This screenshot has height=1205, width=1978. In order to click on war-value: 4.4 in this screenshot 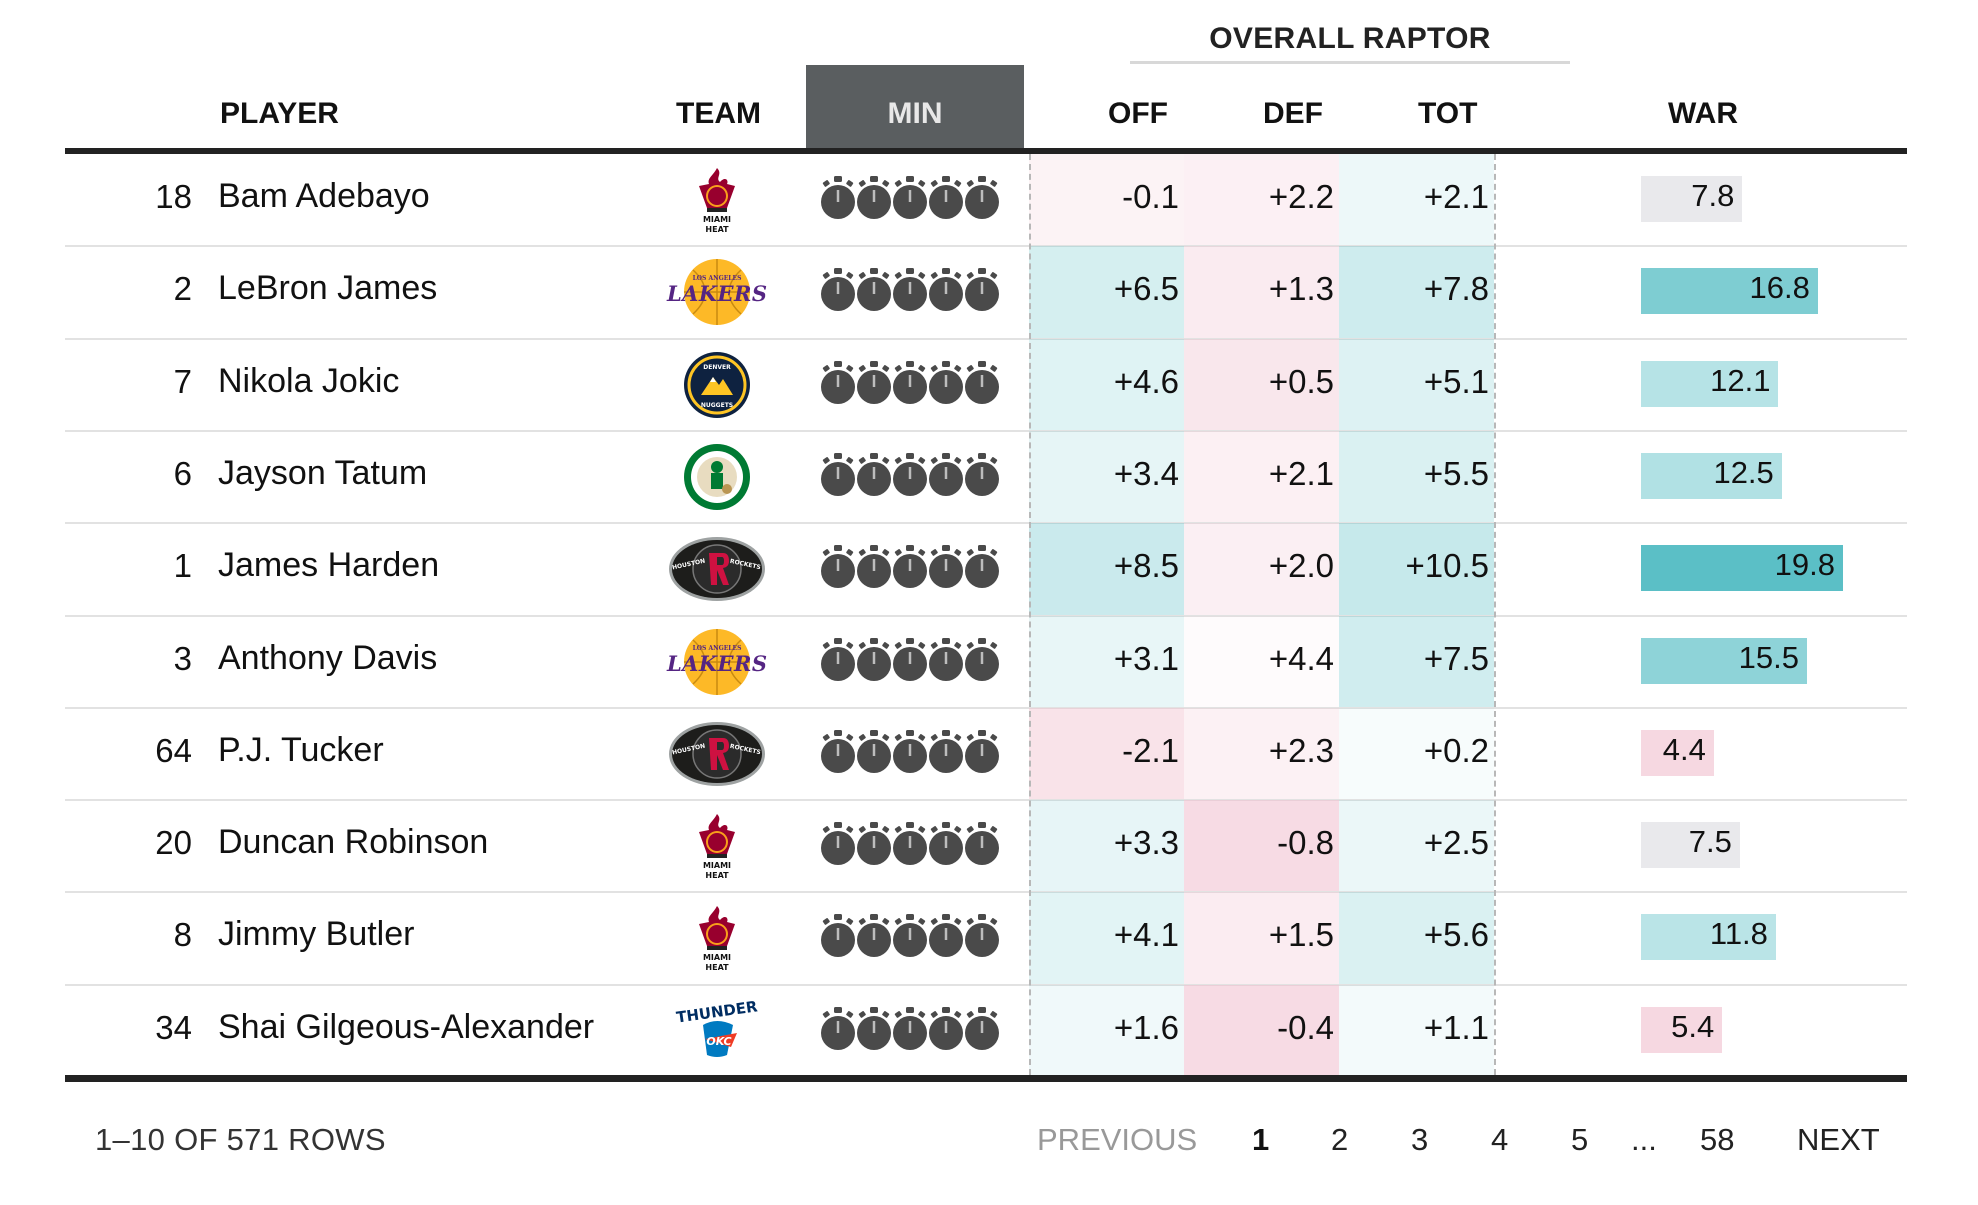, I will do `click(1684, 749)`.